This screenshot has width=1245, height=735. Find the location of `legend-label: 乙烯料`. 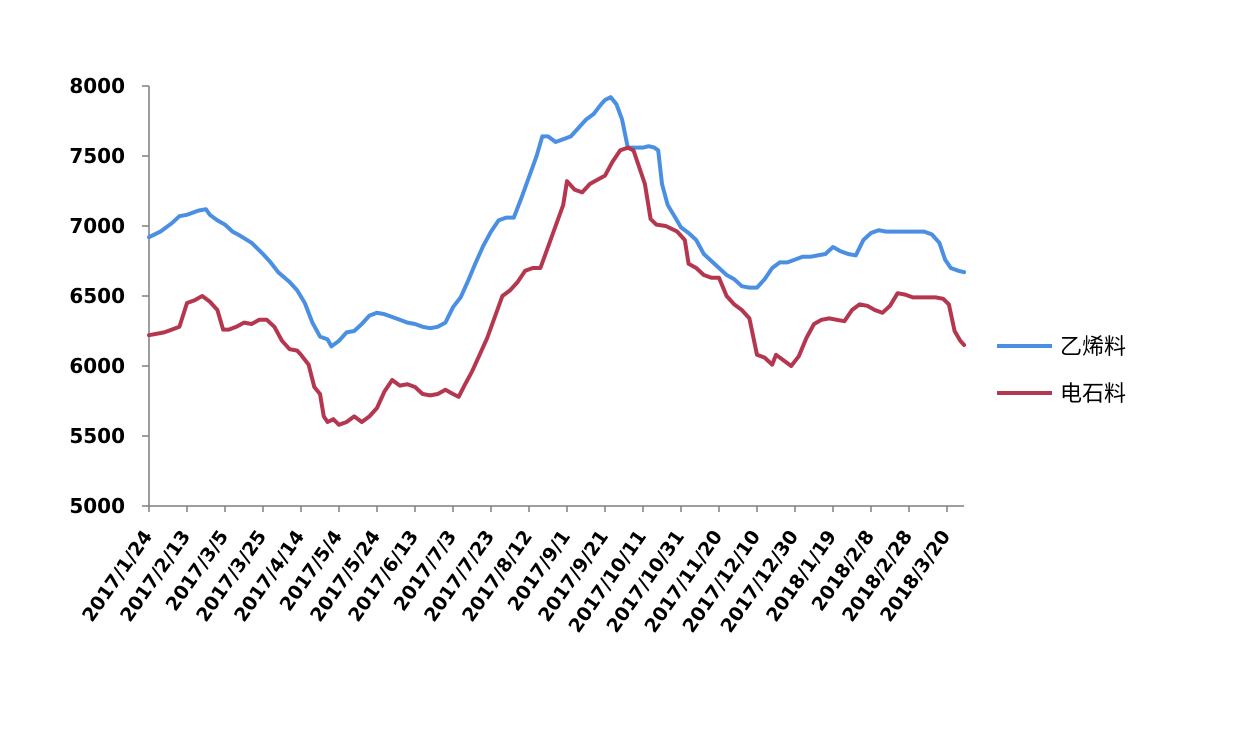

legend-label: 乙烯料 is located at coordinates (1093, 347).